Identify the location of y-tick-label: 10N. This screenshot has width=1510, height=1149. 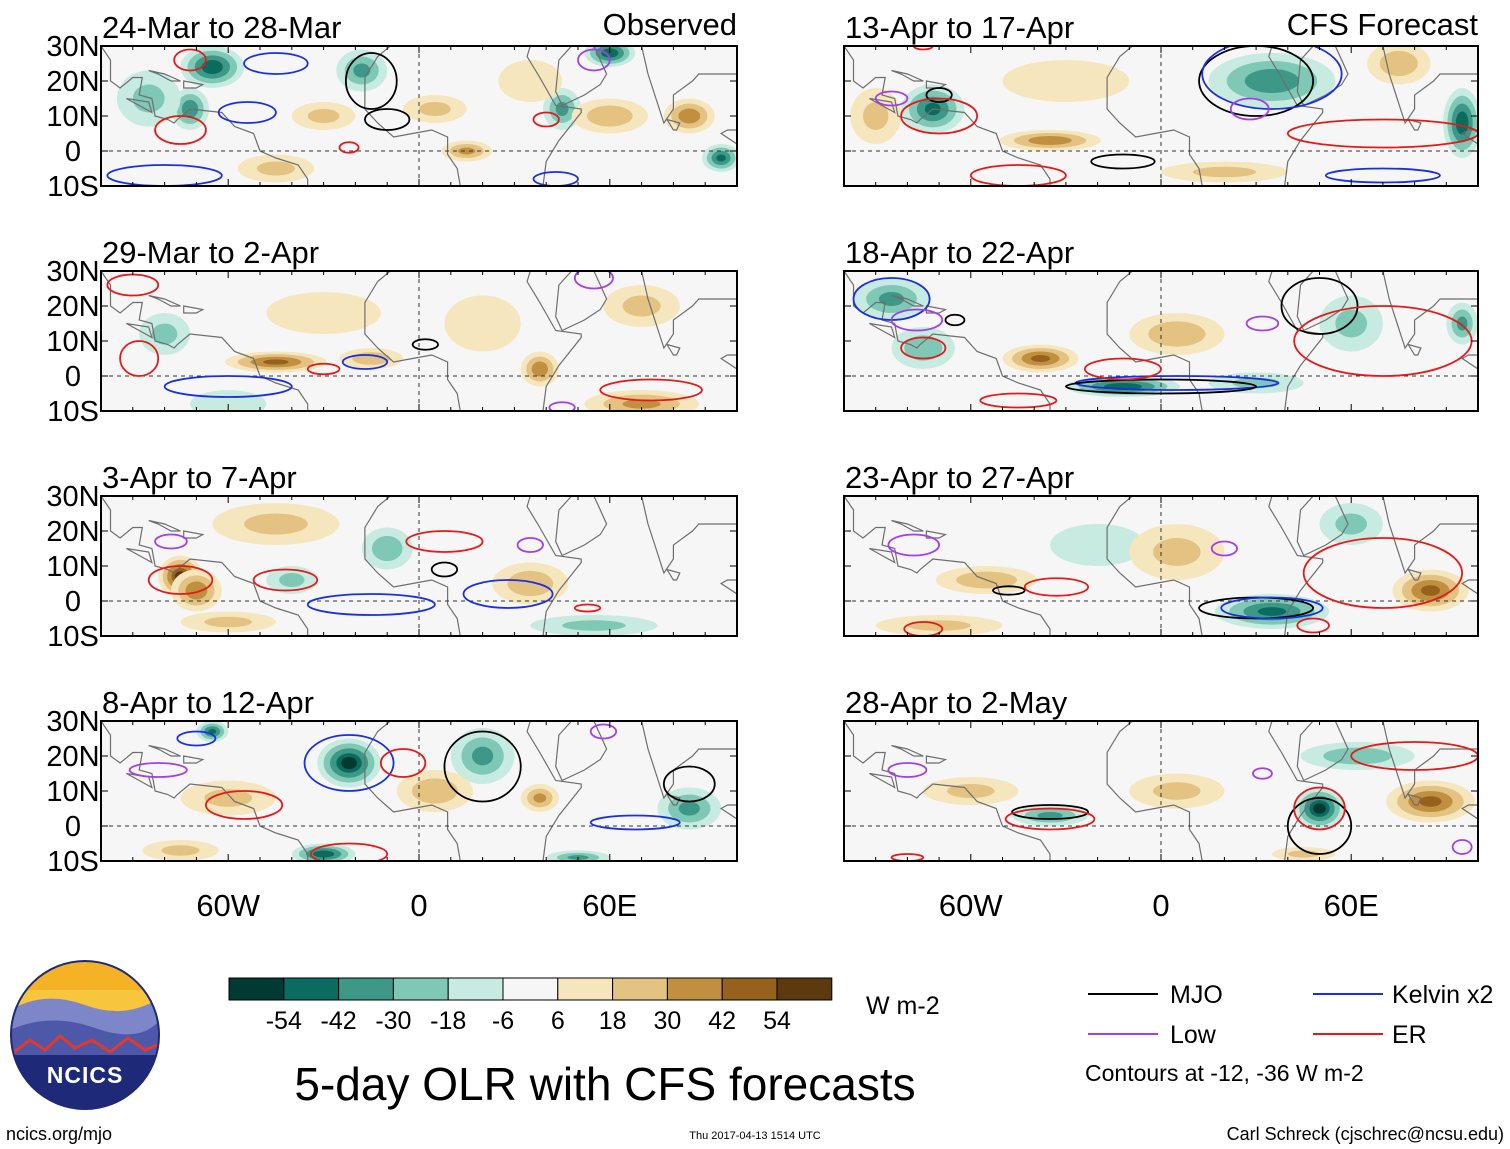
(72, 567).